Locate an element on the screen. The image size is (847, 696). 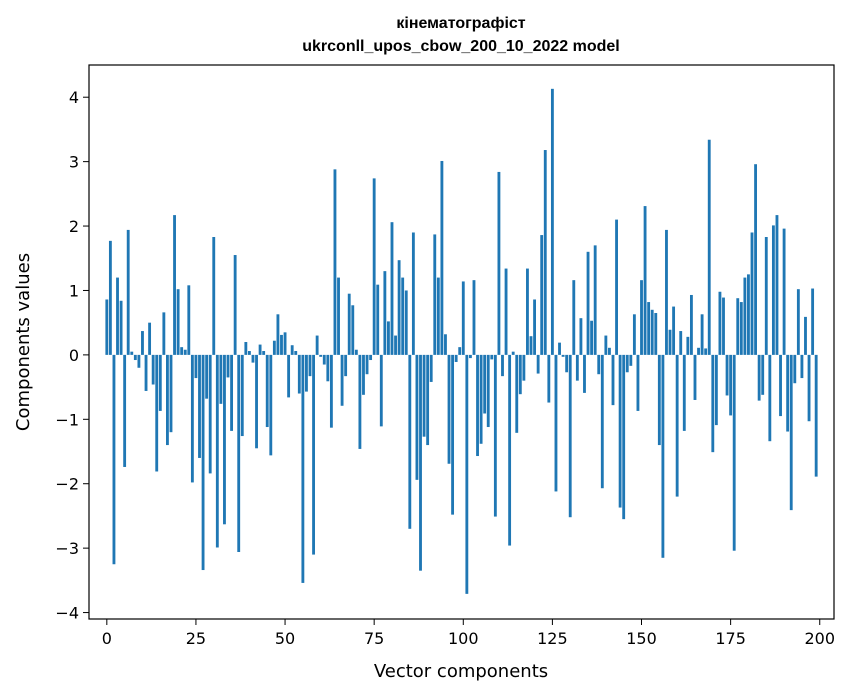
y-tick-label: 2 is located at coordinates (74, 226).